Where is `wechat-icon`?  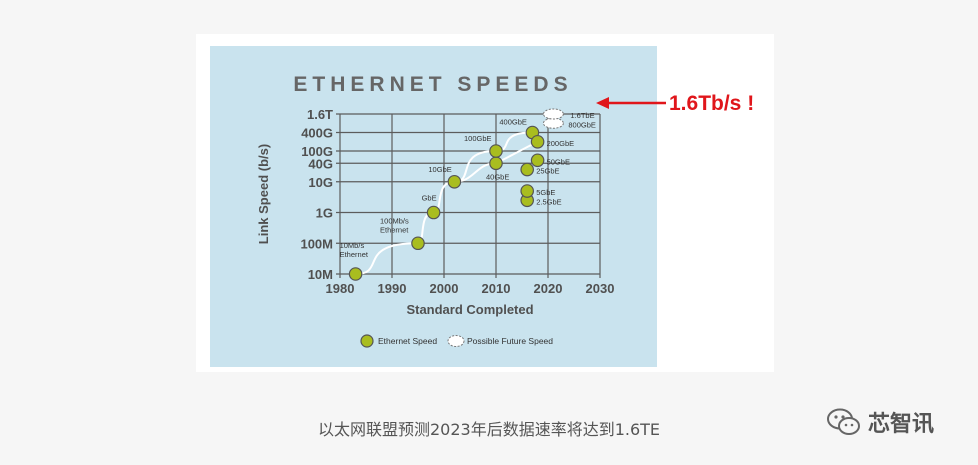
wechat-icon is located at coordinates (843, 421).